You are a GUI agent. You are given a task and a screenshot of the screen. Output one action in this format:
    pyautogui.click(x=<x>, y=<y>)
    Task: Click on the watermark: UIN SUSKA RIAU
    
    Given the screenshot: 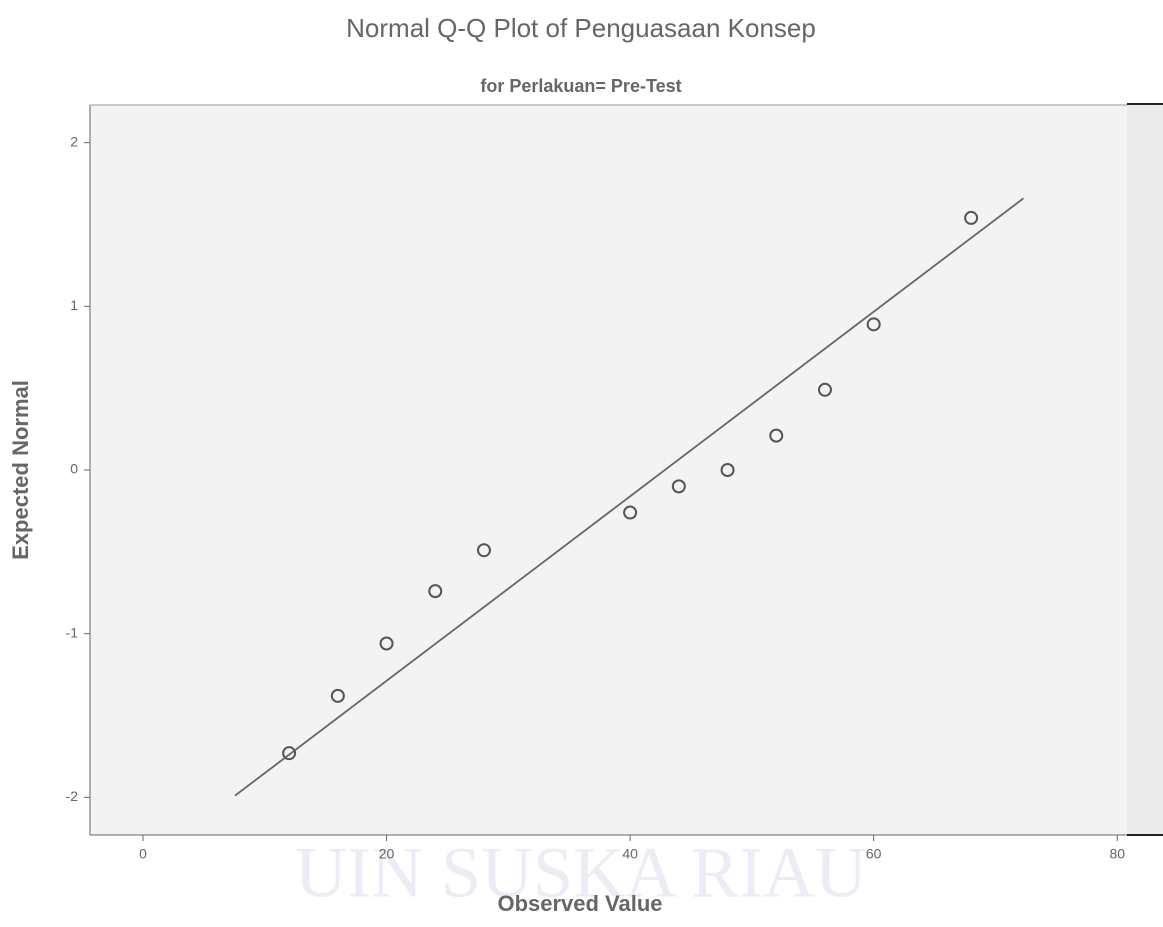 What is the action you would take?
    pyautogui.click(x=581, y=873)
    